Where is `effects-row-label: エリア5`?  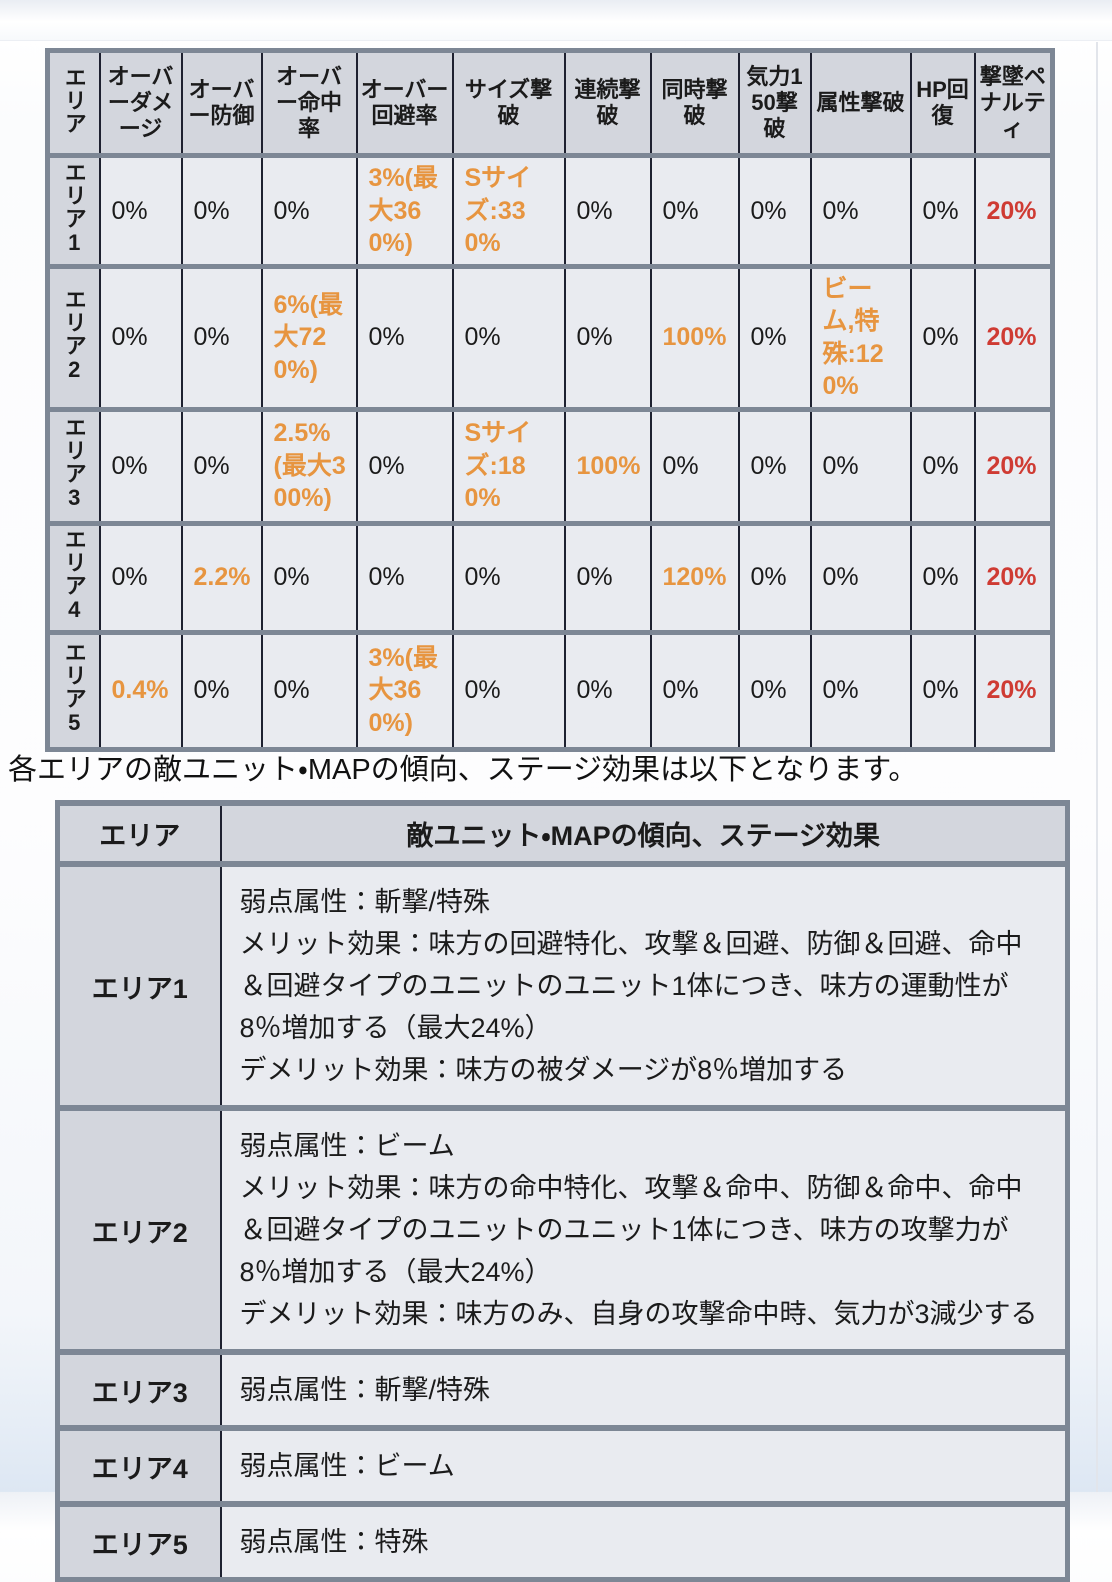 effects-row-label: エリア5 is located at coordinates (138, 1540).